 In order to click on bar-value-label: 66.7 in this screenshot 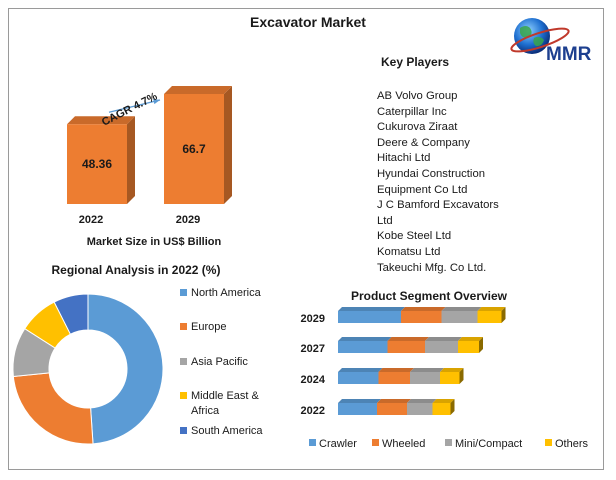, I will do `click(194, 149)`.